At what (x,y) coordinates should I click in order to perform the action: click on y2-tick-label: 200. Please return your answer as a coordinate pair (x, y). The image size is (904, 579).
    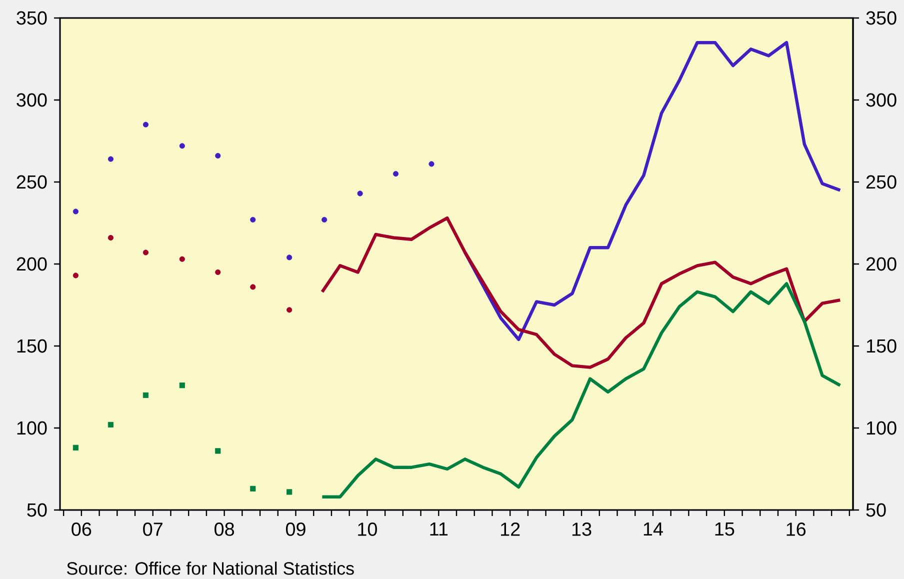
    Looking at the image, I should click on (881, 264).